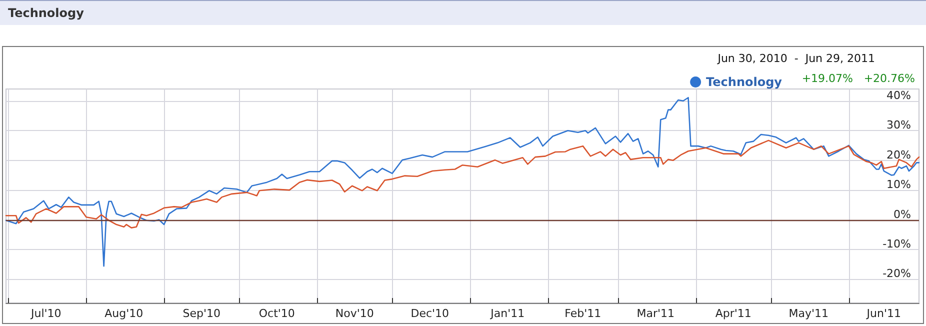  What do you see at coordinates (896, 273) in the screenshot?
I see `y-tick-label: -20%` at bounding box center [896, 273].